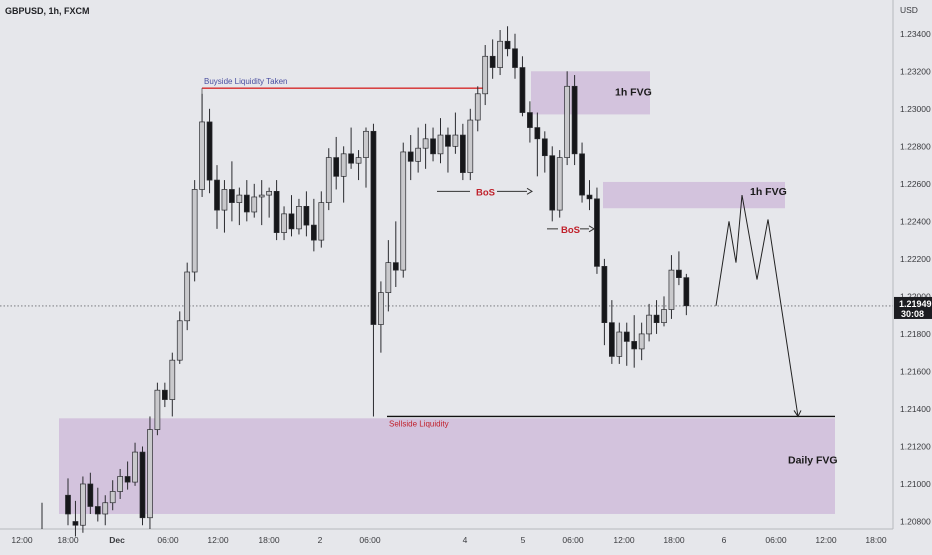 The width and height of the screenshot is (932, 555). I want to click on x-tick-label: 18:00, so click(674, 540).